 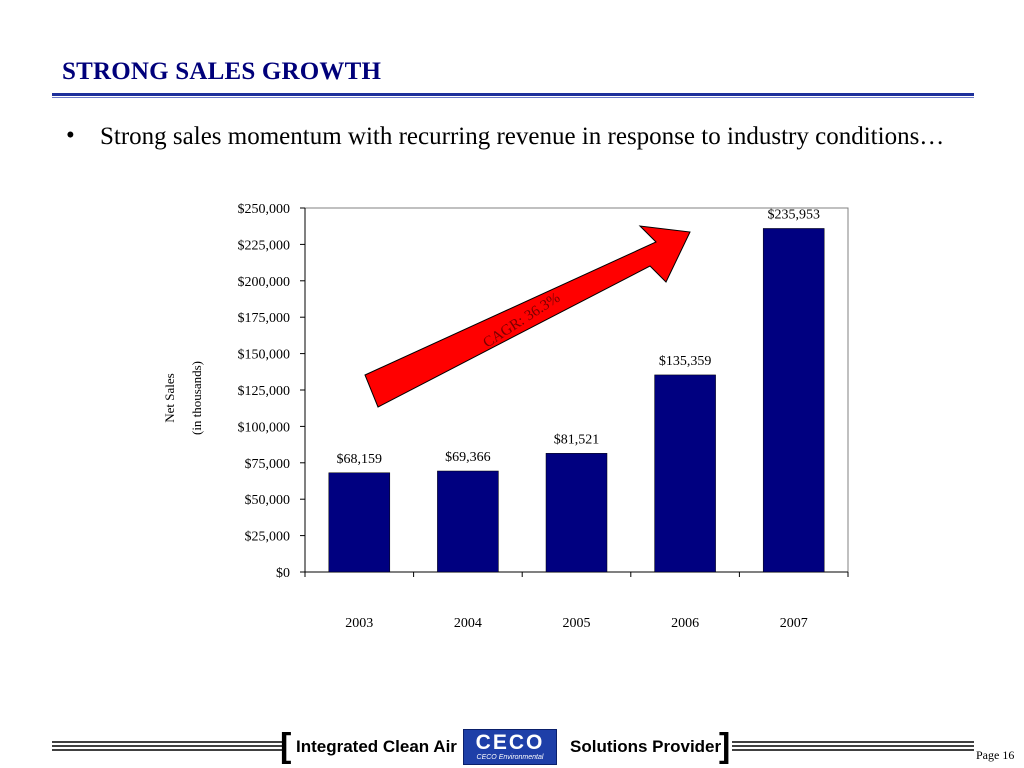 What do you see at coordinates (283, 573) in the screenshot?
I see `y-tick-label: $0` at bounding box center [283, 573].